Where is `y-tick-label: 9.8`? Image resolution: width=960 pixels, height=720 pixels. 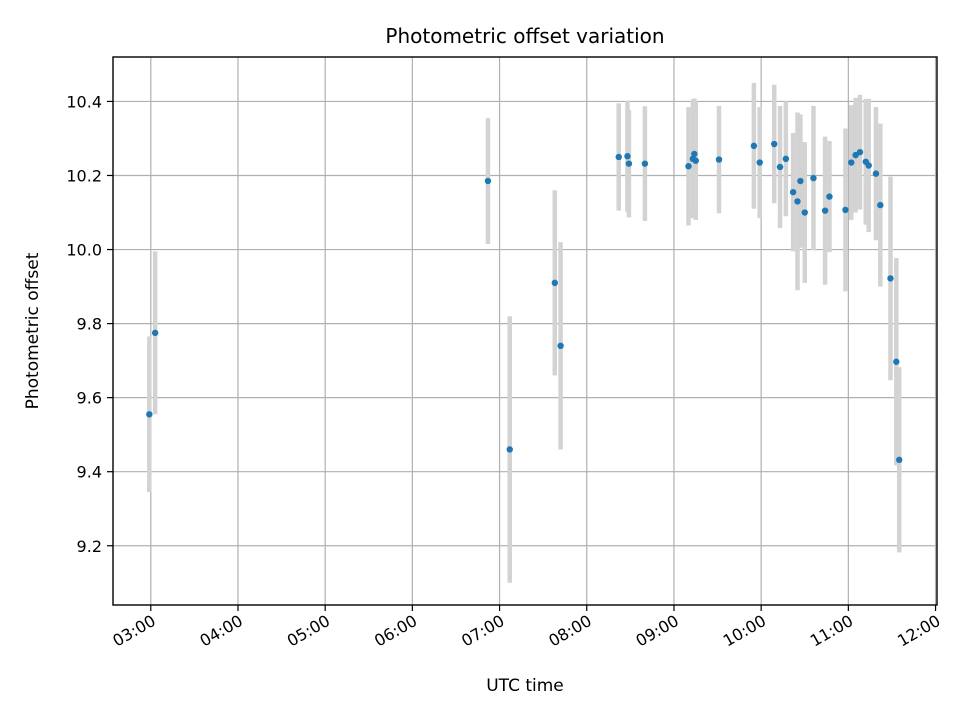
y-tick-label: 9.8 is located at coordinates (89, 324).